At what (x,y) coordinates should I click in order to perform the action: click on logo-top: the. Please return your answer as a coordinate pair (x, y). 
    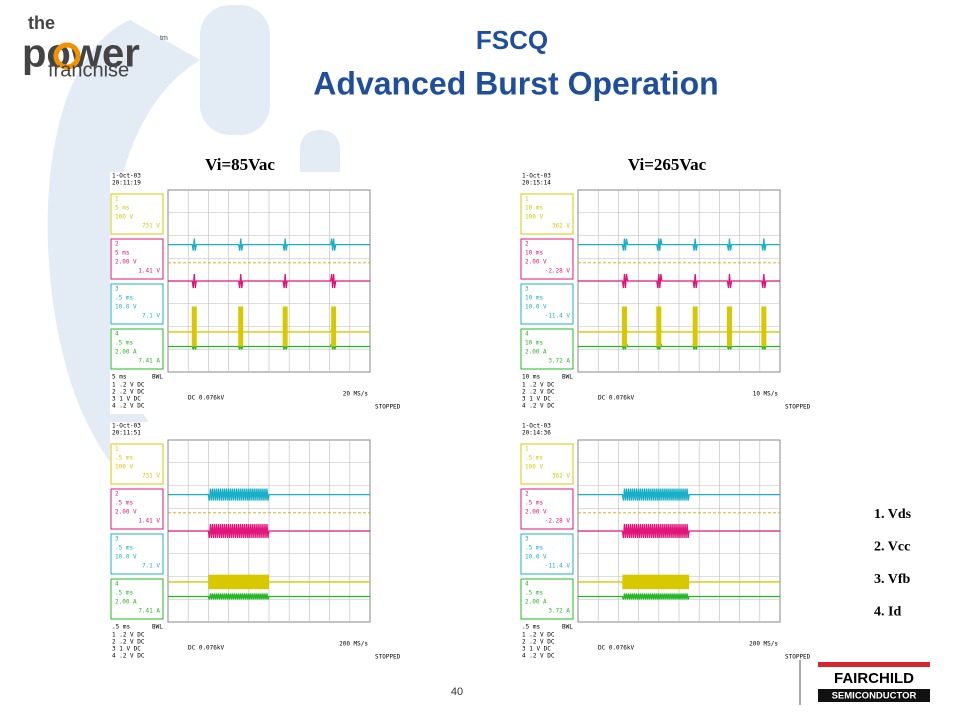
    Looking at the image, I should click on (41, 23).